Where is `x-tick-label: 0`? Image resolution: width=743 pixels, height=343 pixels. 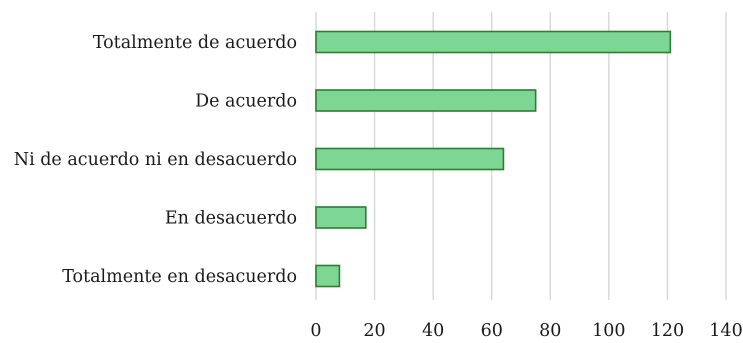 x-tick-label: 0 is located at coordinates (315, 331).